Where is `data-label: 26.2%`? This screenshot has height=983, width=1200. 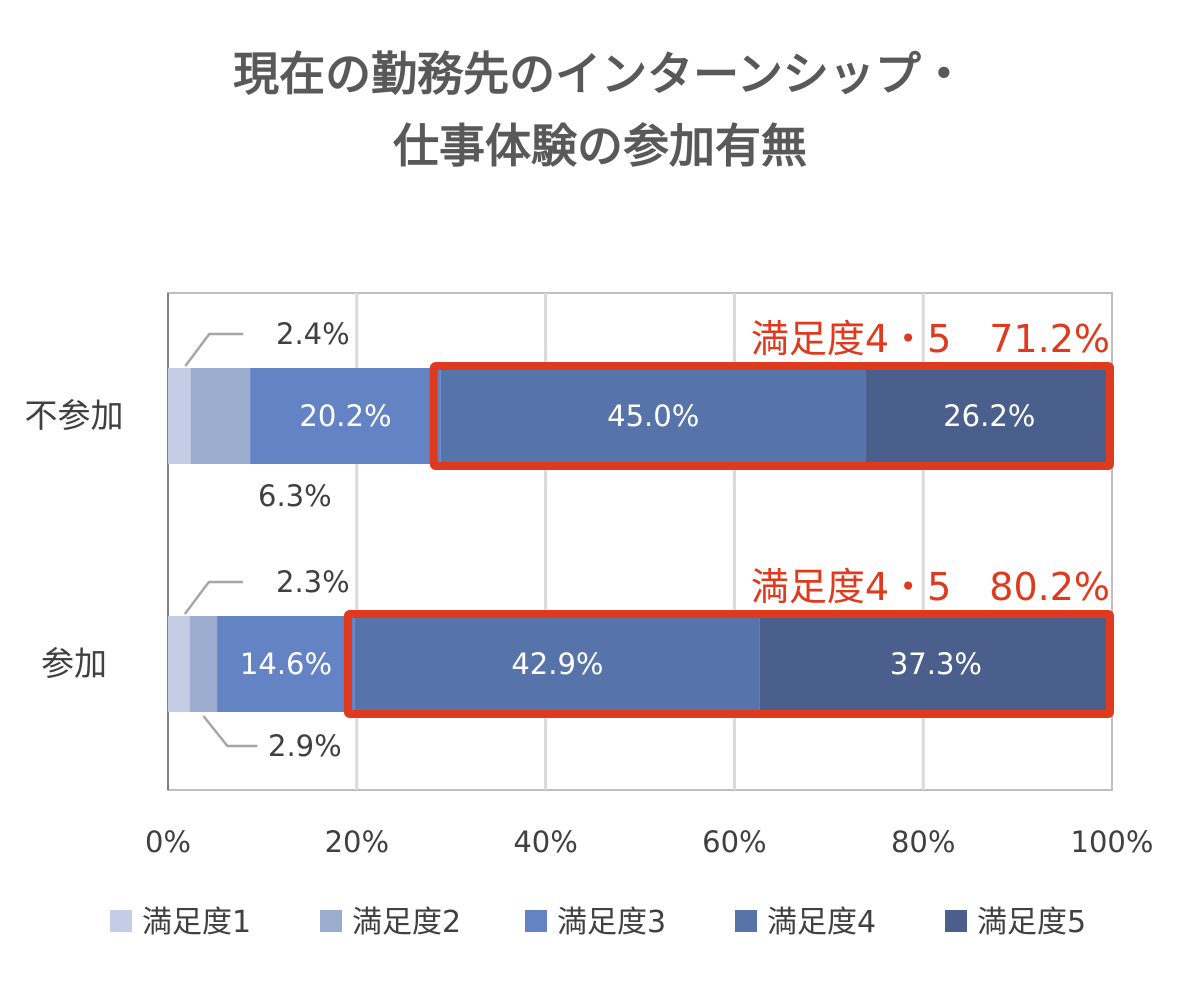 data-label: 26.2% is located at coordinates (989, 416).